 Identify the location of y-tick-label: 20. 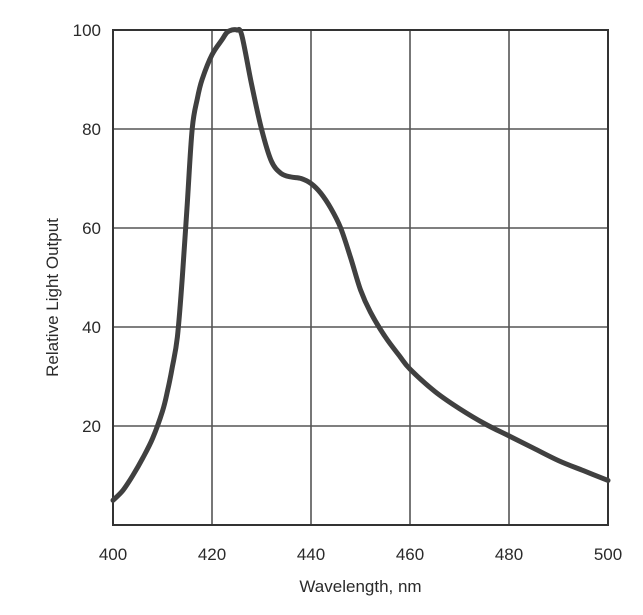
(91, 426).